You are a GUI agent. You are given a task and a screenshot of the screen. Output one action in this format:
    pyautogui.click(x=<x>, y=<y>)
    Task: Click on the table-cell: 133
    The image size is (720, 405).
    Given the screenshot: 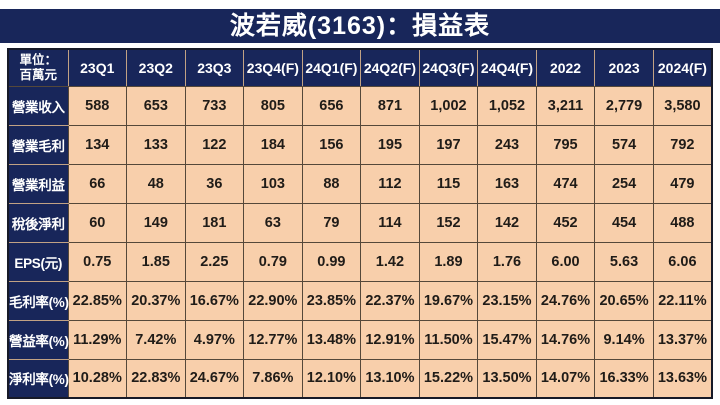 What is the action you would take?
    pyautogui.click(x=156, y=144)
    